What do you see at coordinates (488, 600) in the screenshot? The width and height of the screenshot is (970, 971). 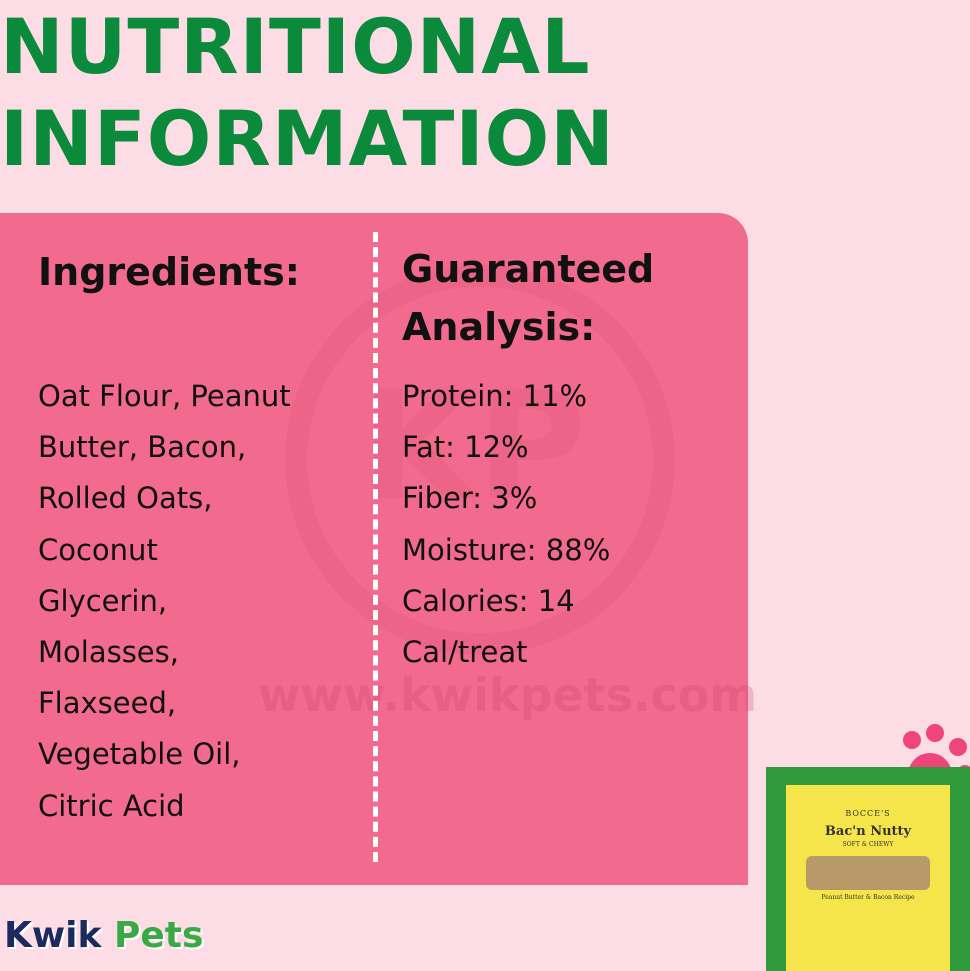 I see `analysis-line: Calories: 14` at bounding box center [488, 600].